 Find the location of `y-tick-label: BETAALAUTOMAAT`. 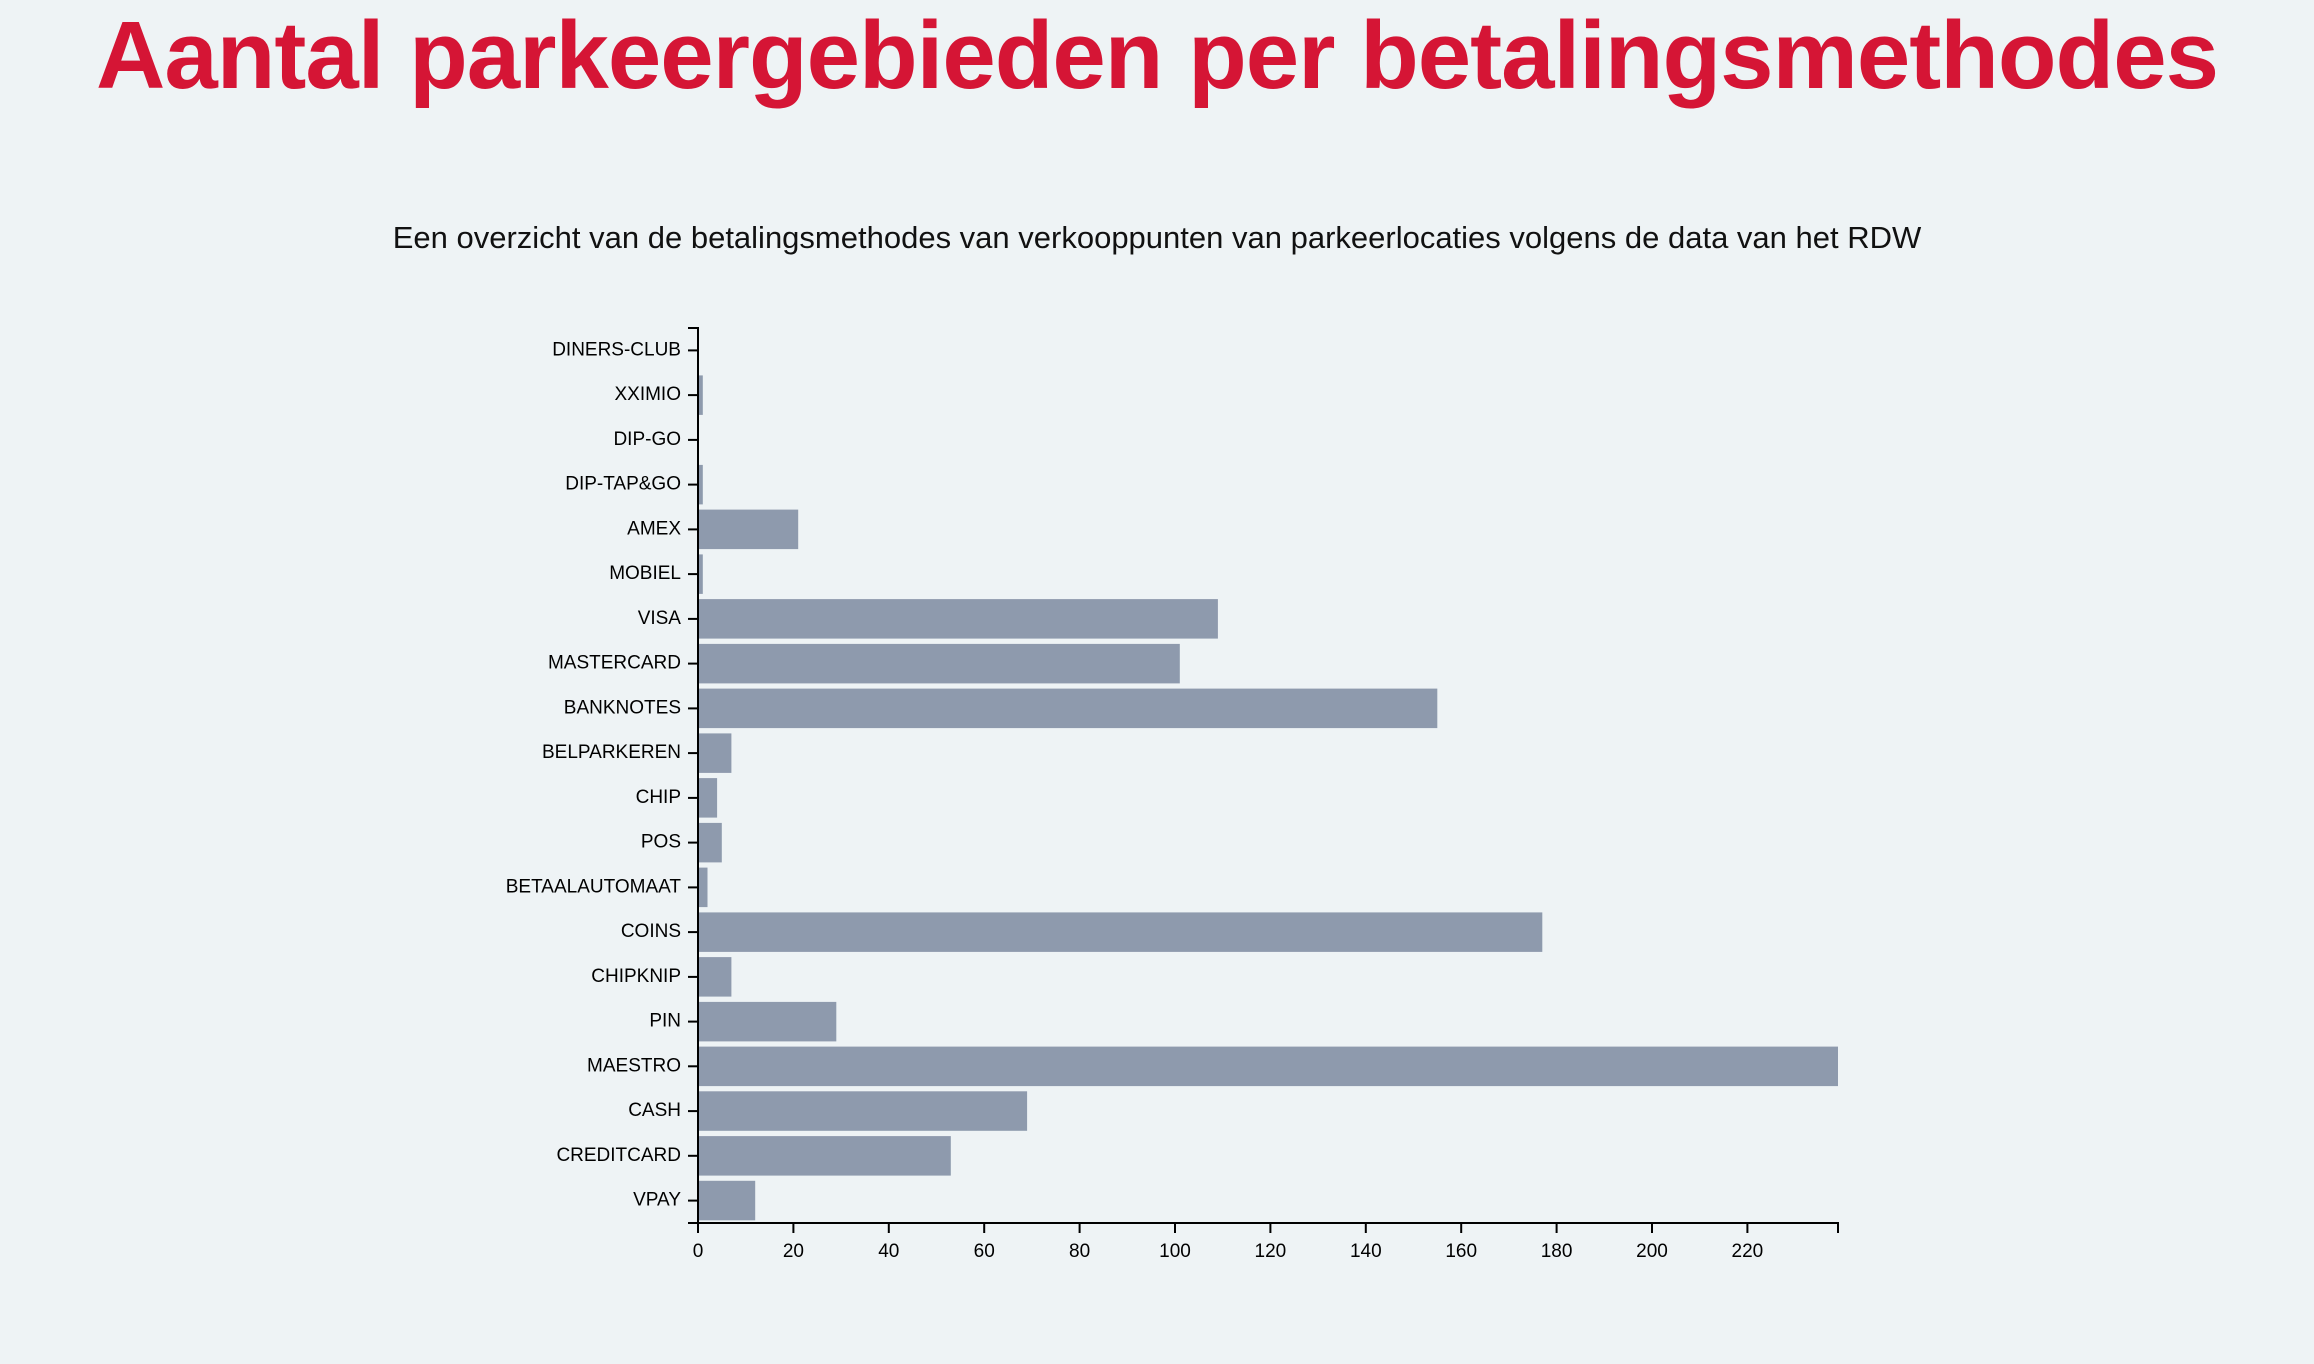

y-tick-label: BETAALAUTOMAAT is located at coordinates (594, 886).